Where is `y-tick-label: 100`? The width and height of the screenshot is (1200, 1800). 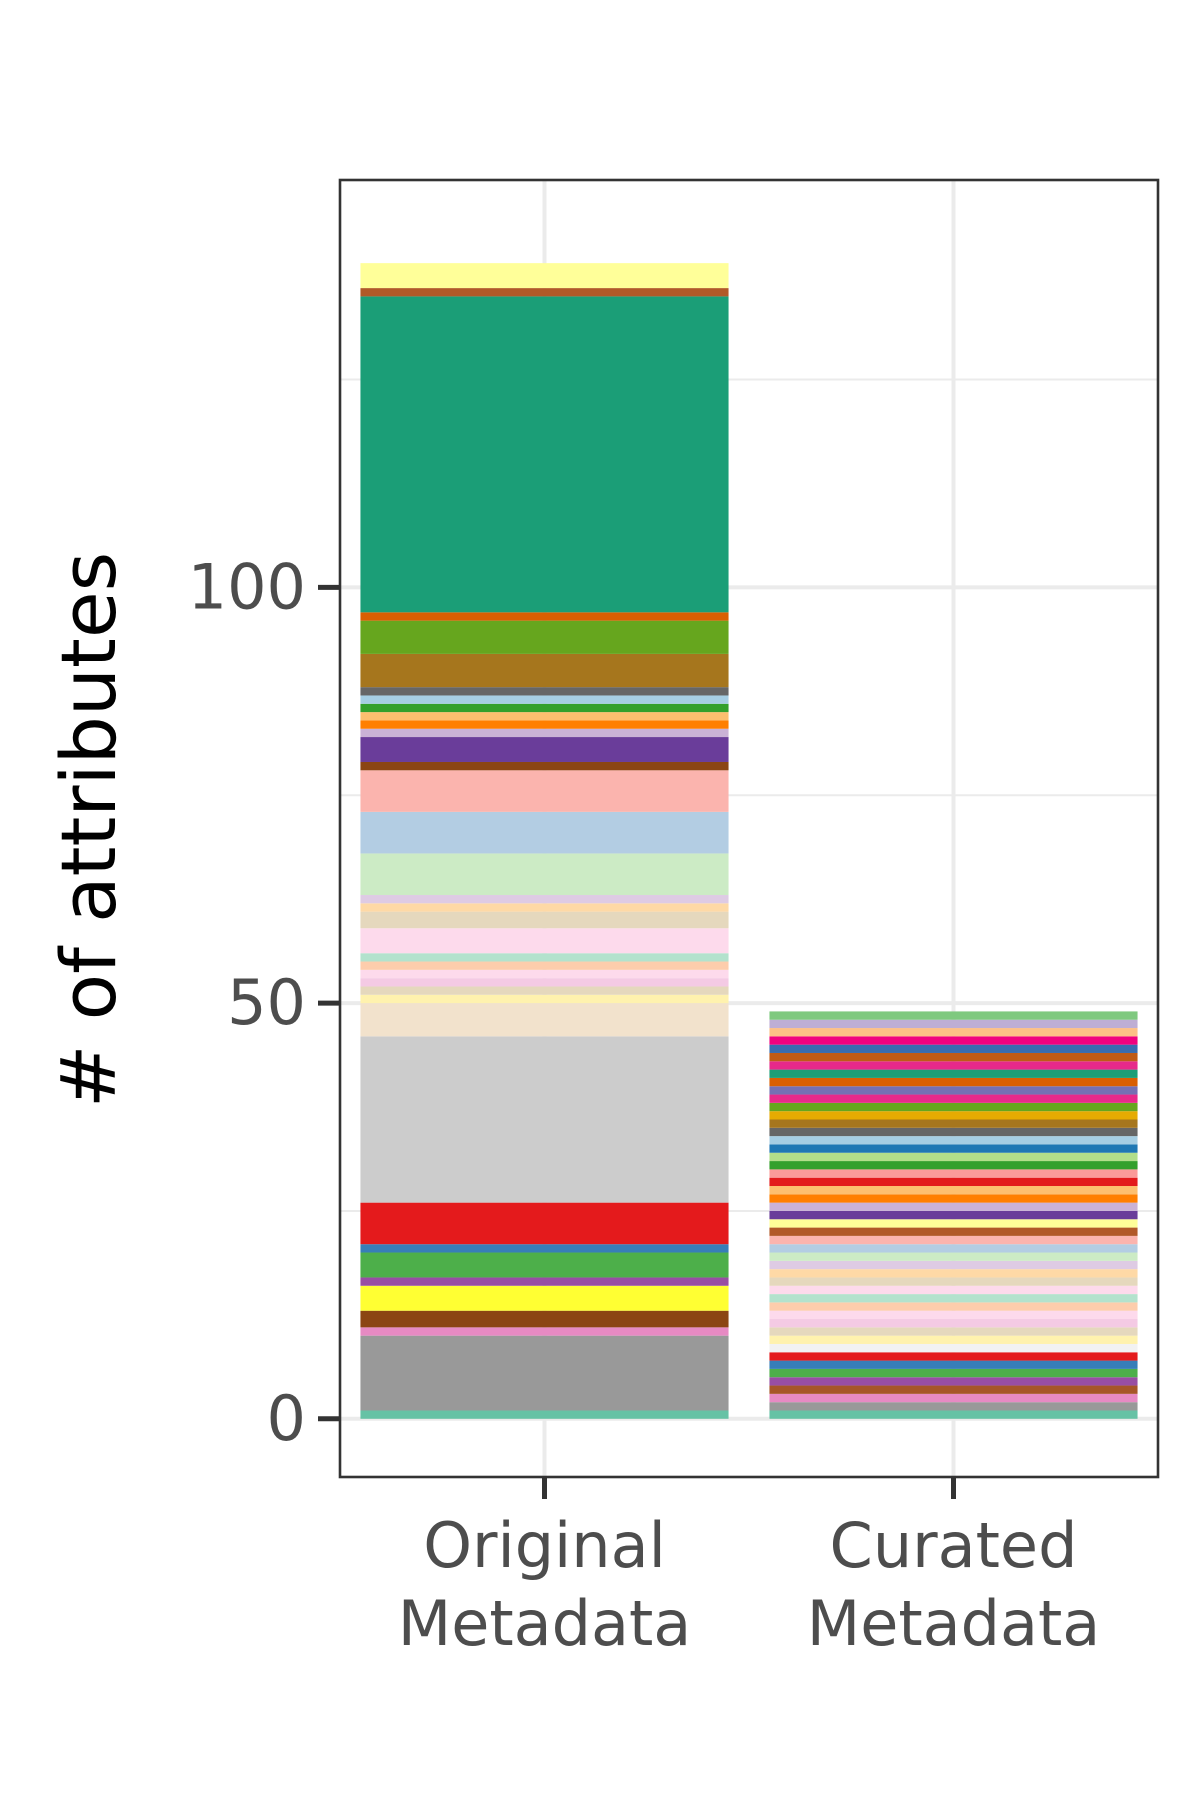 y-tick-label: 100 is located at coordinates (247, 586).